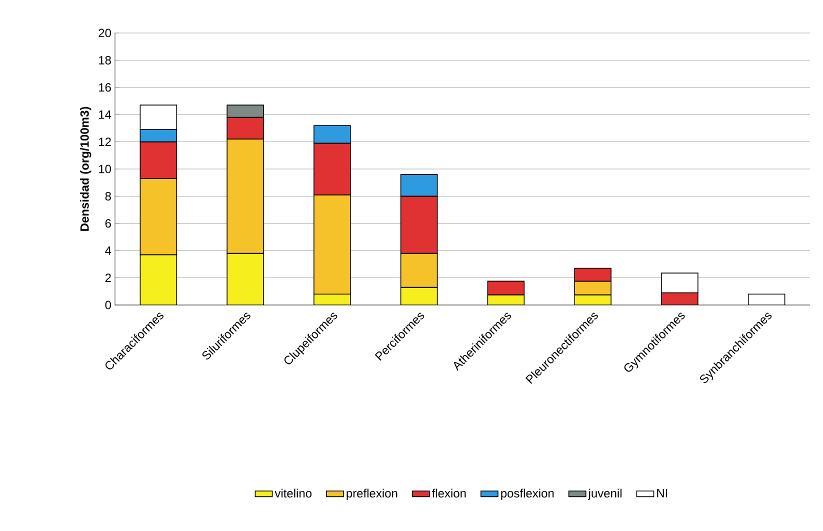 The image size is (823, 531). I want to click on y-tick-label: 4, so click(108, 250).